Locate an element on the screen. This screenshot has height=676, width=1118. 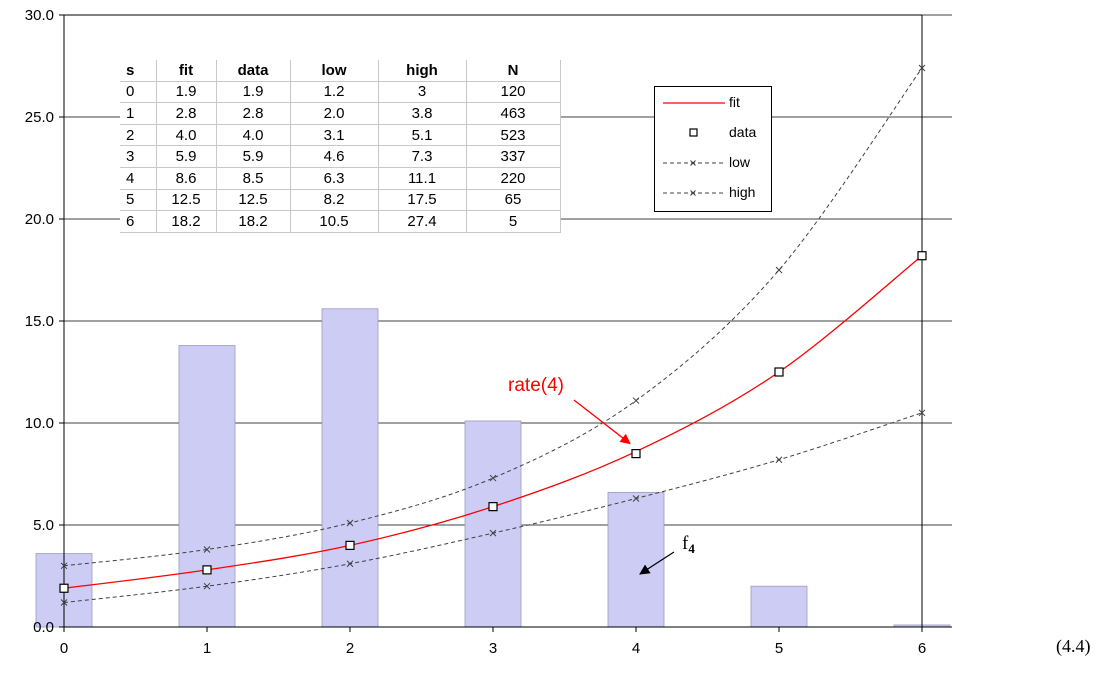
table-row: 5 12.5 12.5 8.2 17.5 65 is located at coordinates (340, 200).